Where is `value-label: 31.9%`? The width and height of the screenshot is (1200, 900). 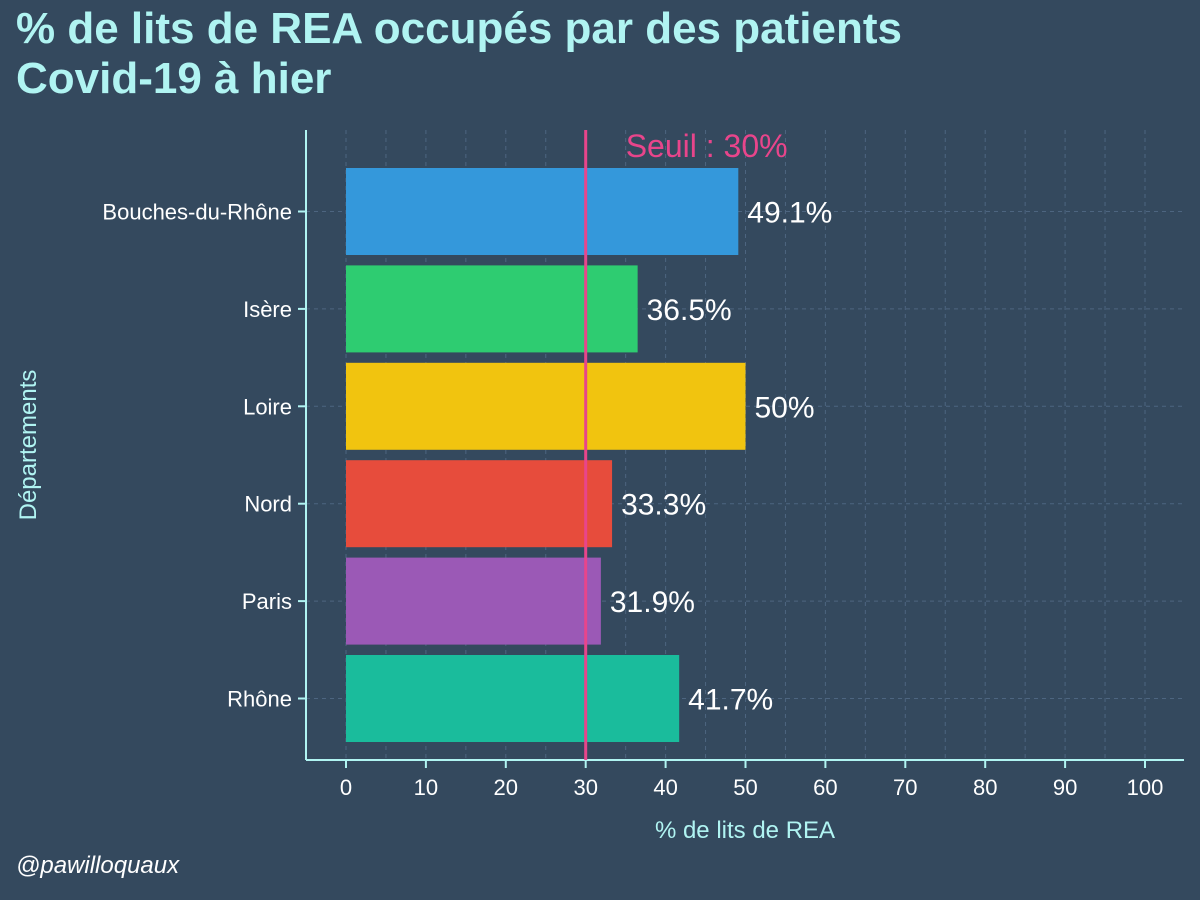
value-label: 31.9% is located at coordinates (652, 602).